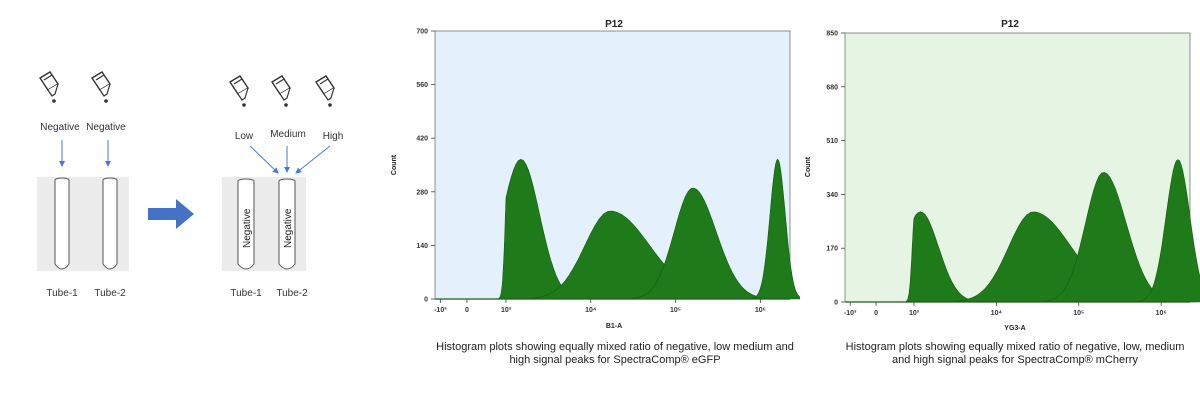  Describe the element at coordinates (422, 85) in the screenshot. I see `y-tick-label: 560` at that location.